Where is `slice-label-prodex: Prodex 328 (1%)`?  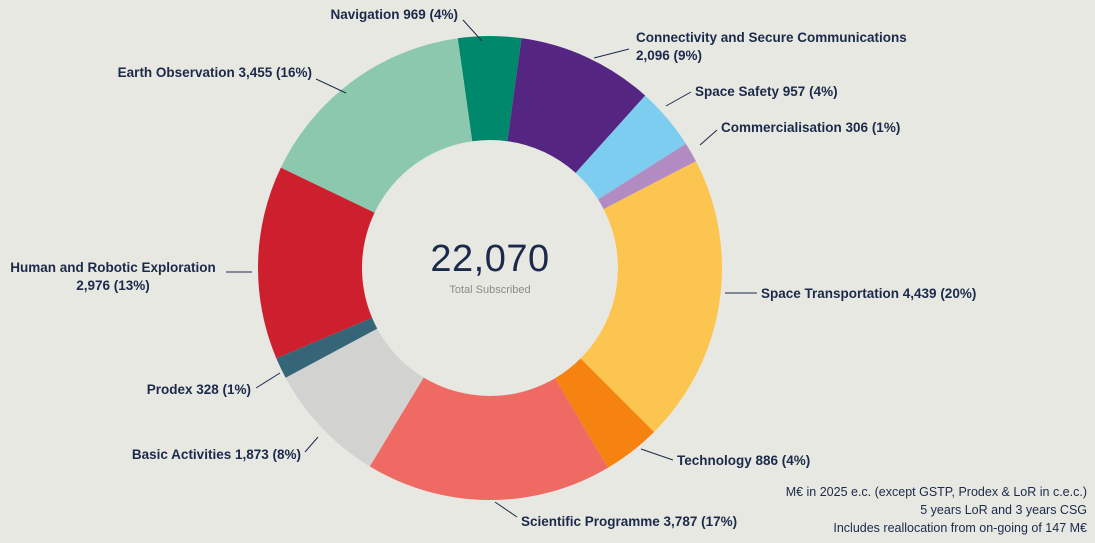
slice-label-prodex: Prodex 328 (1%) is located at coordinates (198, 389).